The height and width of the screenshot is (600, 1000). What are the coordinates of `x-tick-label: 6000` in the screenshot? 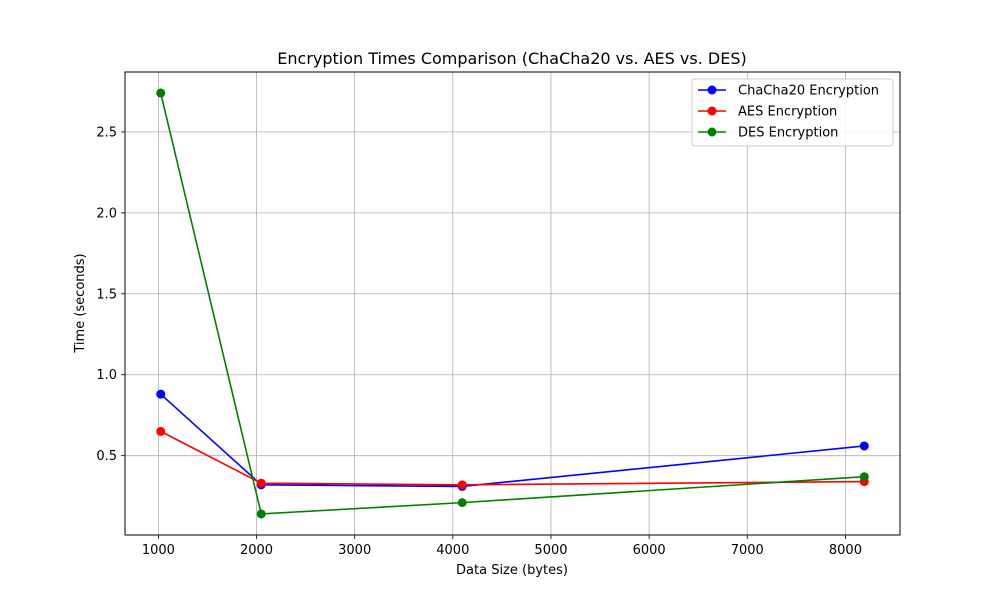 It's located at (649, 550).